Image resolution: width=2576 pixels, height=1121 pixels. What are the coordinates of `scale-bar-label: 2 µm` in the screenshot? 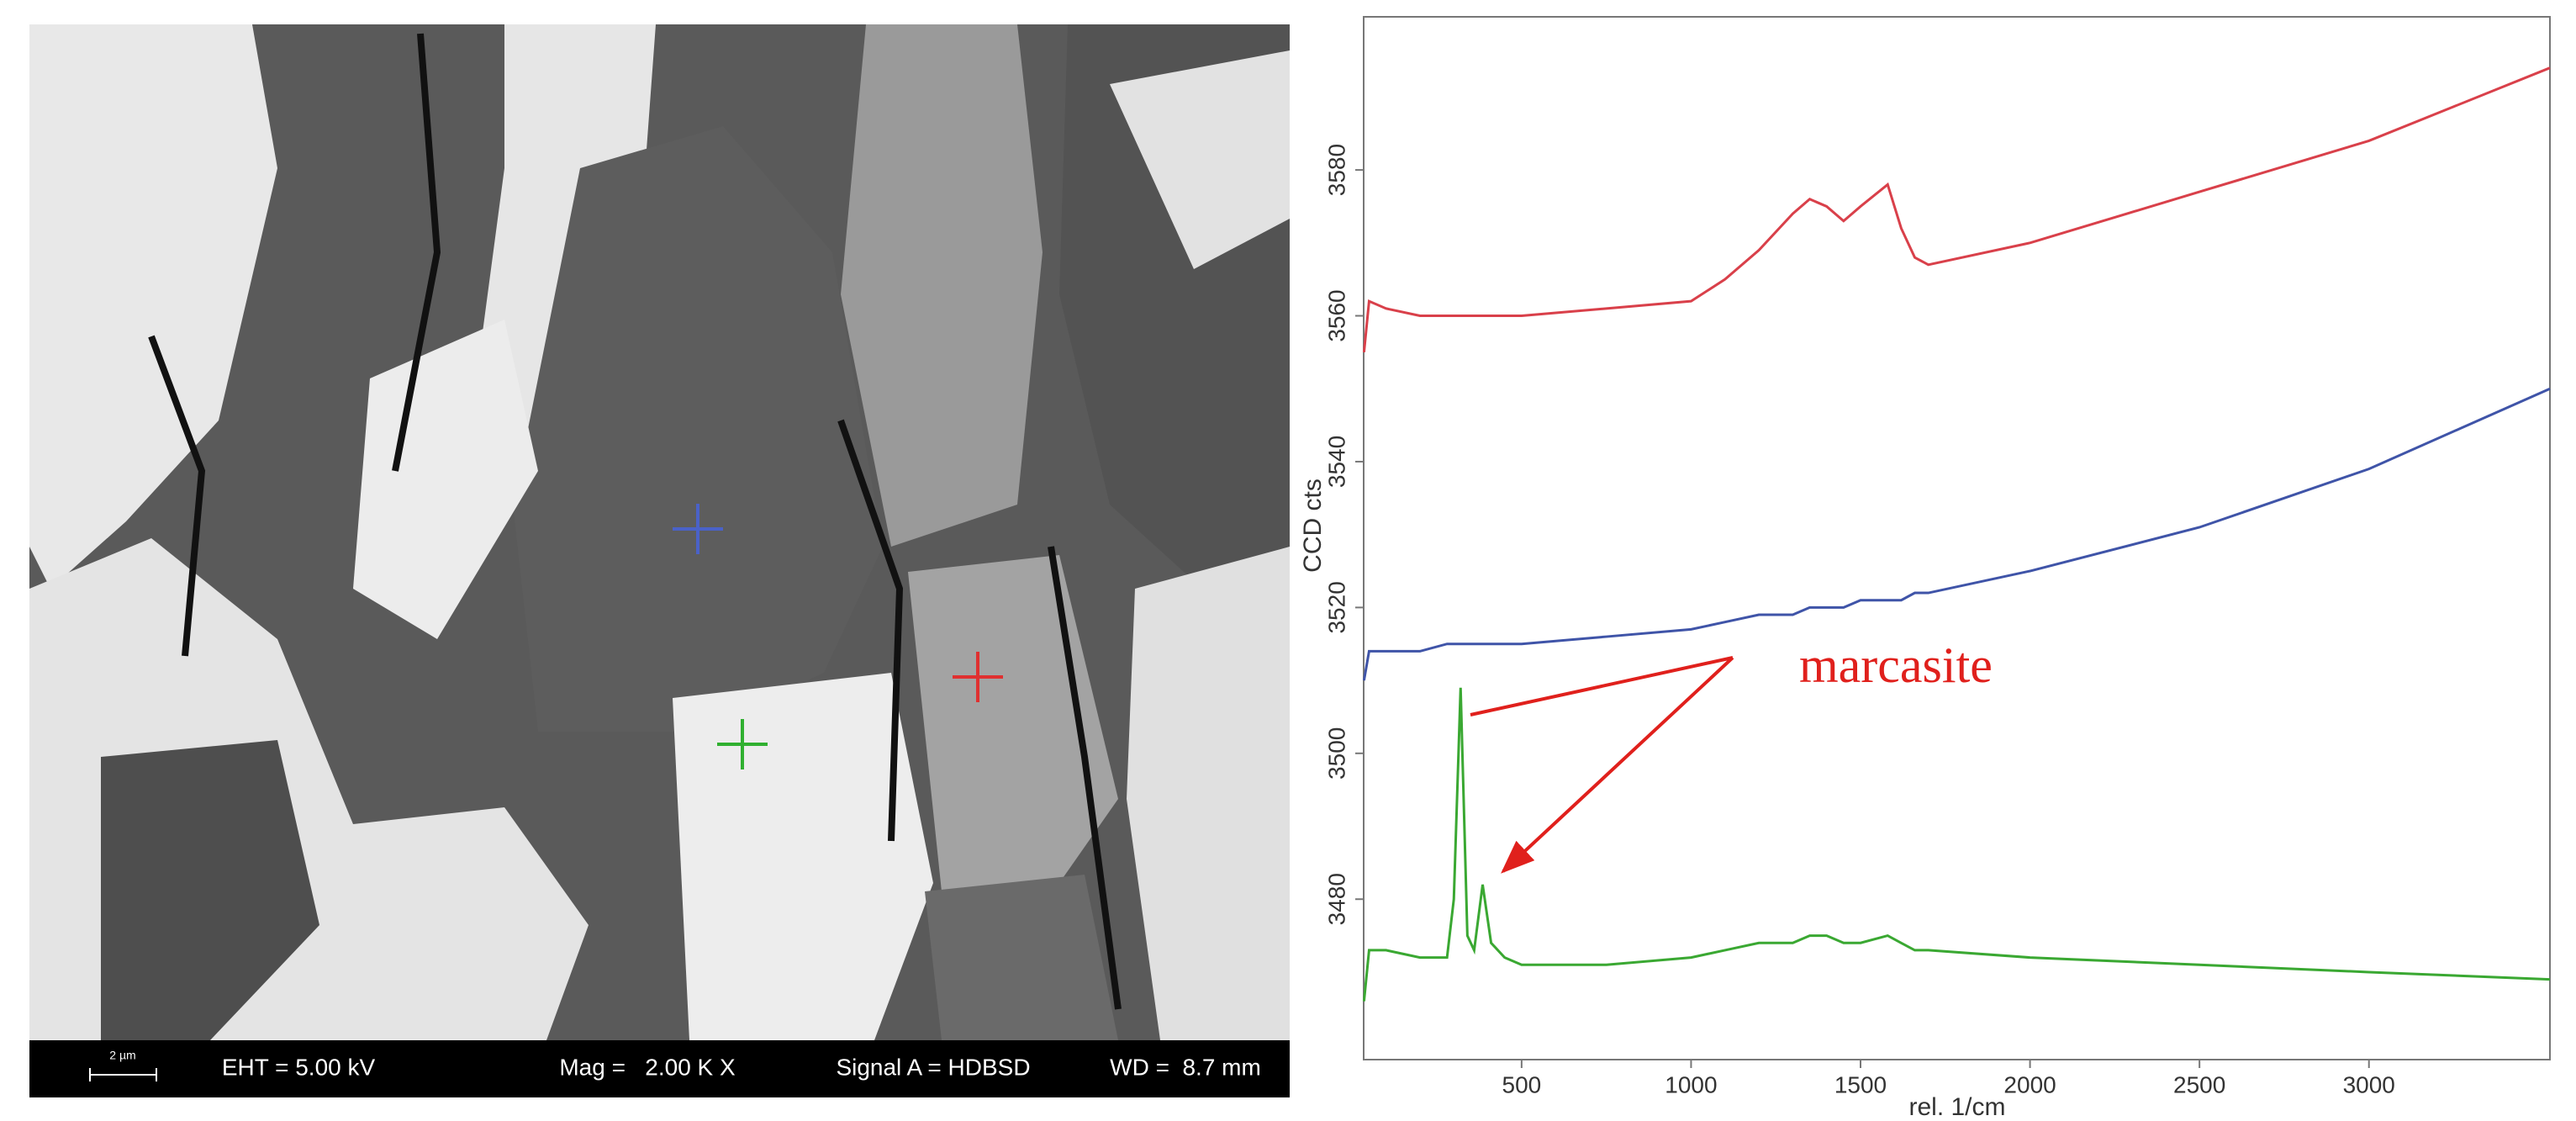 It's located at (122, 1055).